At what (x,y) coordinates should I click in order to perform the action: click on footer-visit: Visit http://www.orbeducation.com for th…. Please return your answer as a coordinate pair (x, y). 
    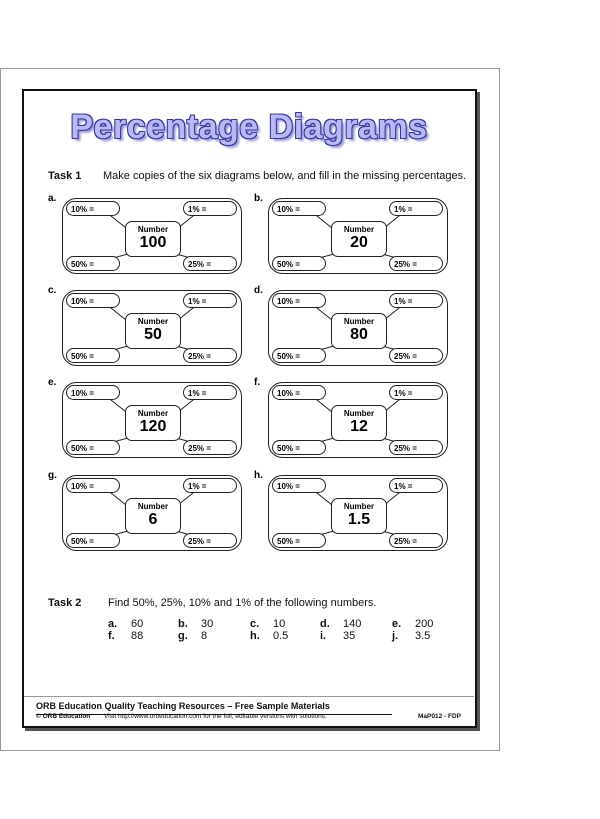
    Looking at the image, I should click on (215, 716).